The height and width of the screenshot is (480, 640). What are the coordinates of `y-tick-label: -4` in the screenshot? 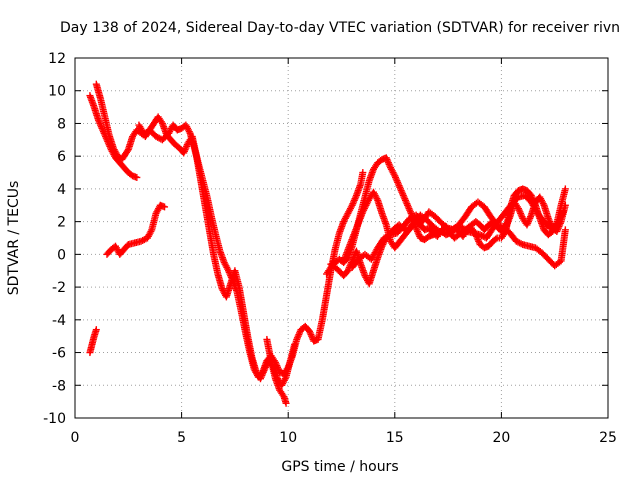 It's located at (59, 321).